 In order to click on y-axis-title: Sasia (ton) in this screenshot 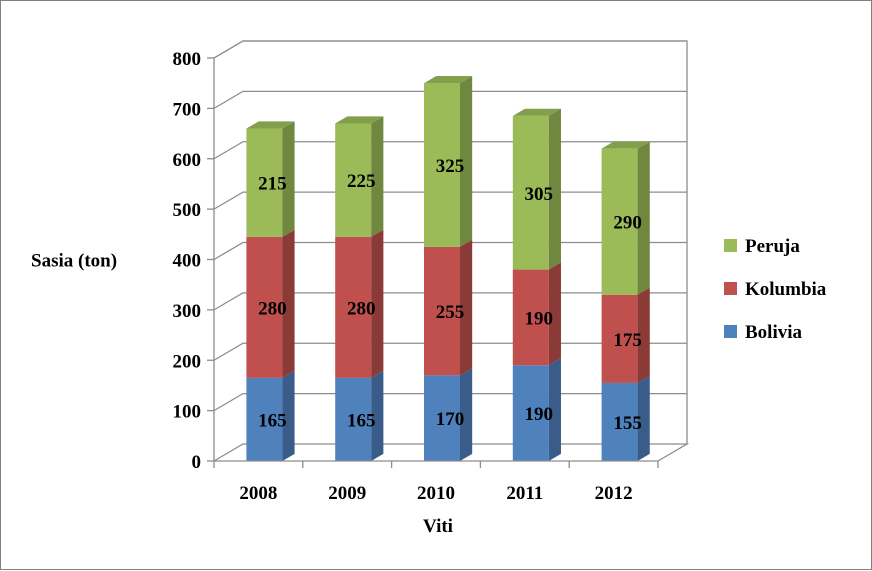, I will do `click(74, 261)`.